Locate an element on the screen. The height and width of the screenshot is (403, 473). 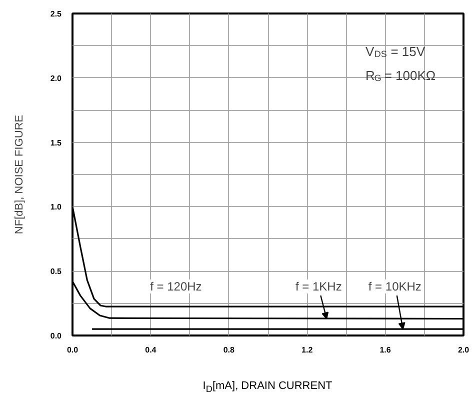
y-tick-label: 1.0 is located at coordinates (56, 207).